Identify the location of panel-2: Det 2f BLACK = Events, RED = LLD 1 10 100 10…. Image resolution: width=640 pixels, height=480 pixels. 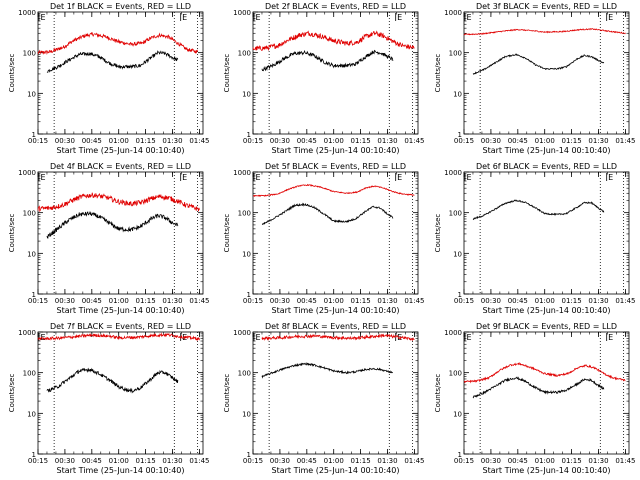
(324, 78).